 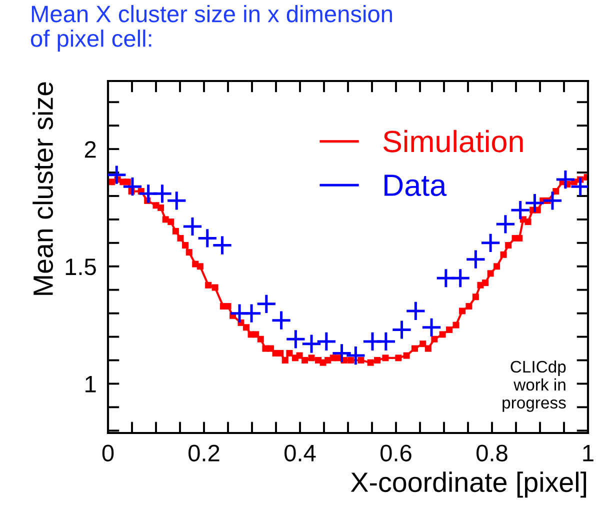 What do you see at coordinates (81, 267) in the screenshot?
I see `y-tick-label: 1.5` at bounding box center [81, 267].